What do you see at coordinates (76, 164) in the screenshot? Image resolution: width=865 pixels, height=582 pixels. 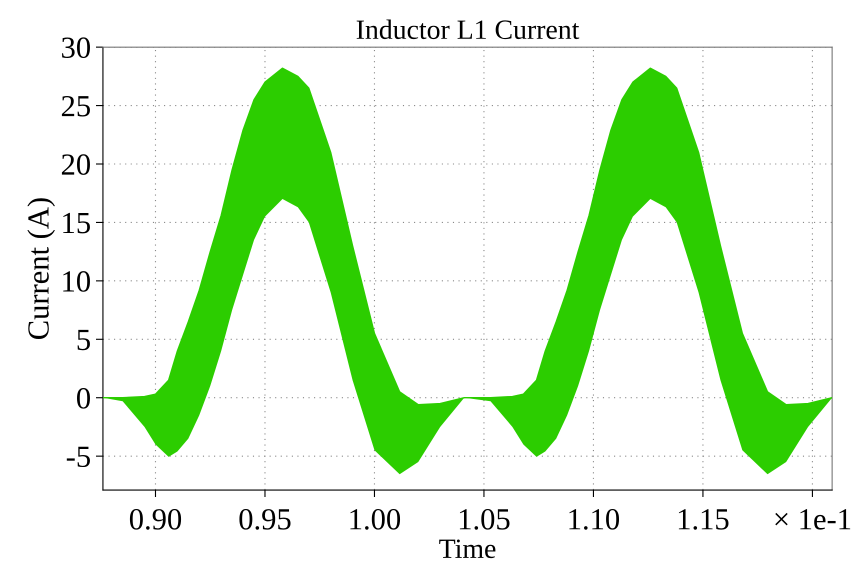 I see `y-tick-label: 20` at bounding box center [76, 164].